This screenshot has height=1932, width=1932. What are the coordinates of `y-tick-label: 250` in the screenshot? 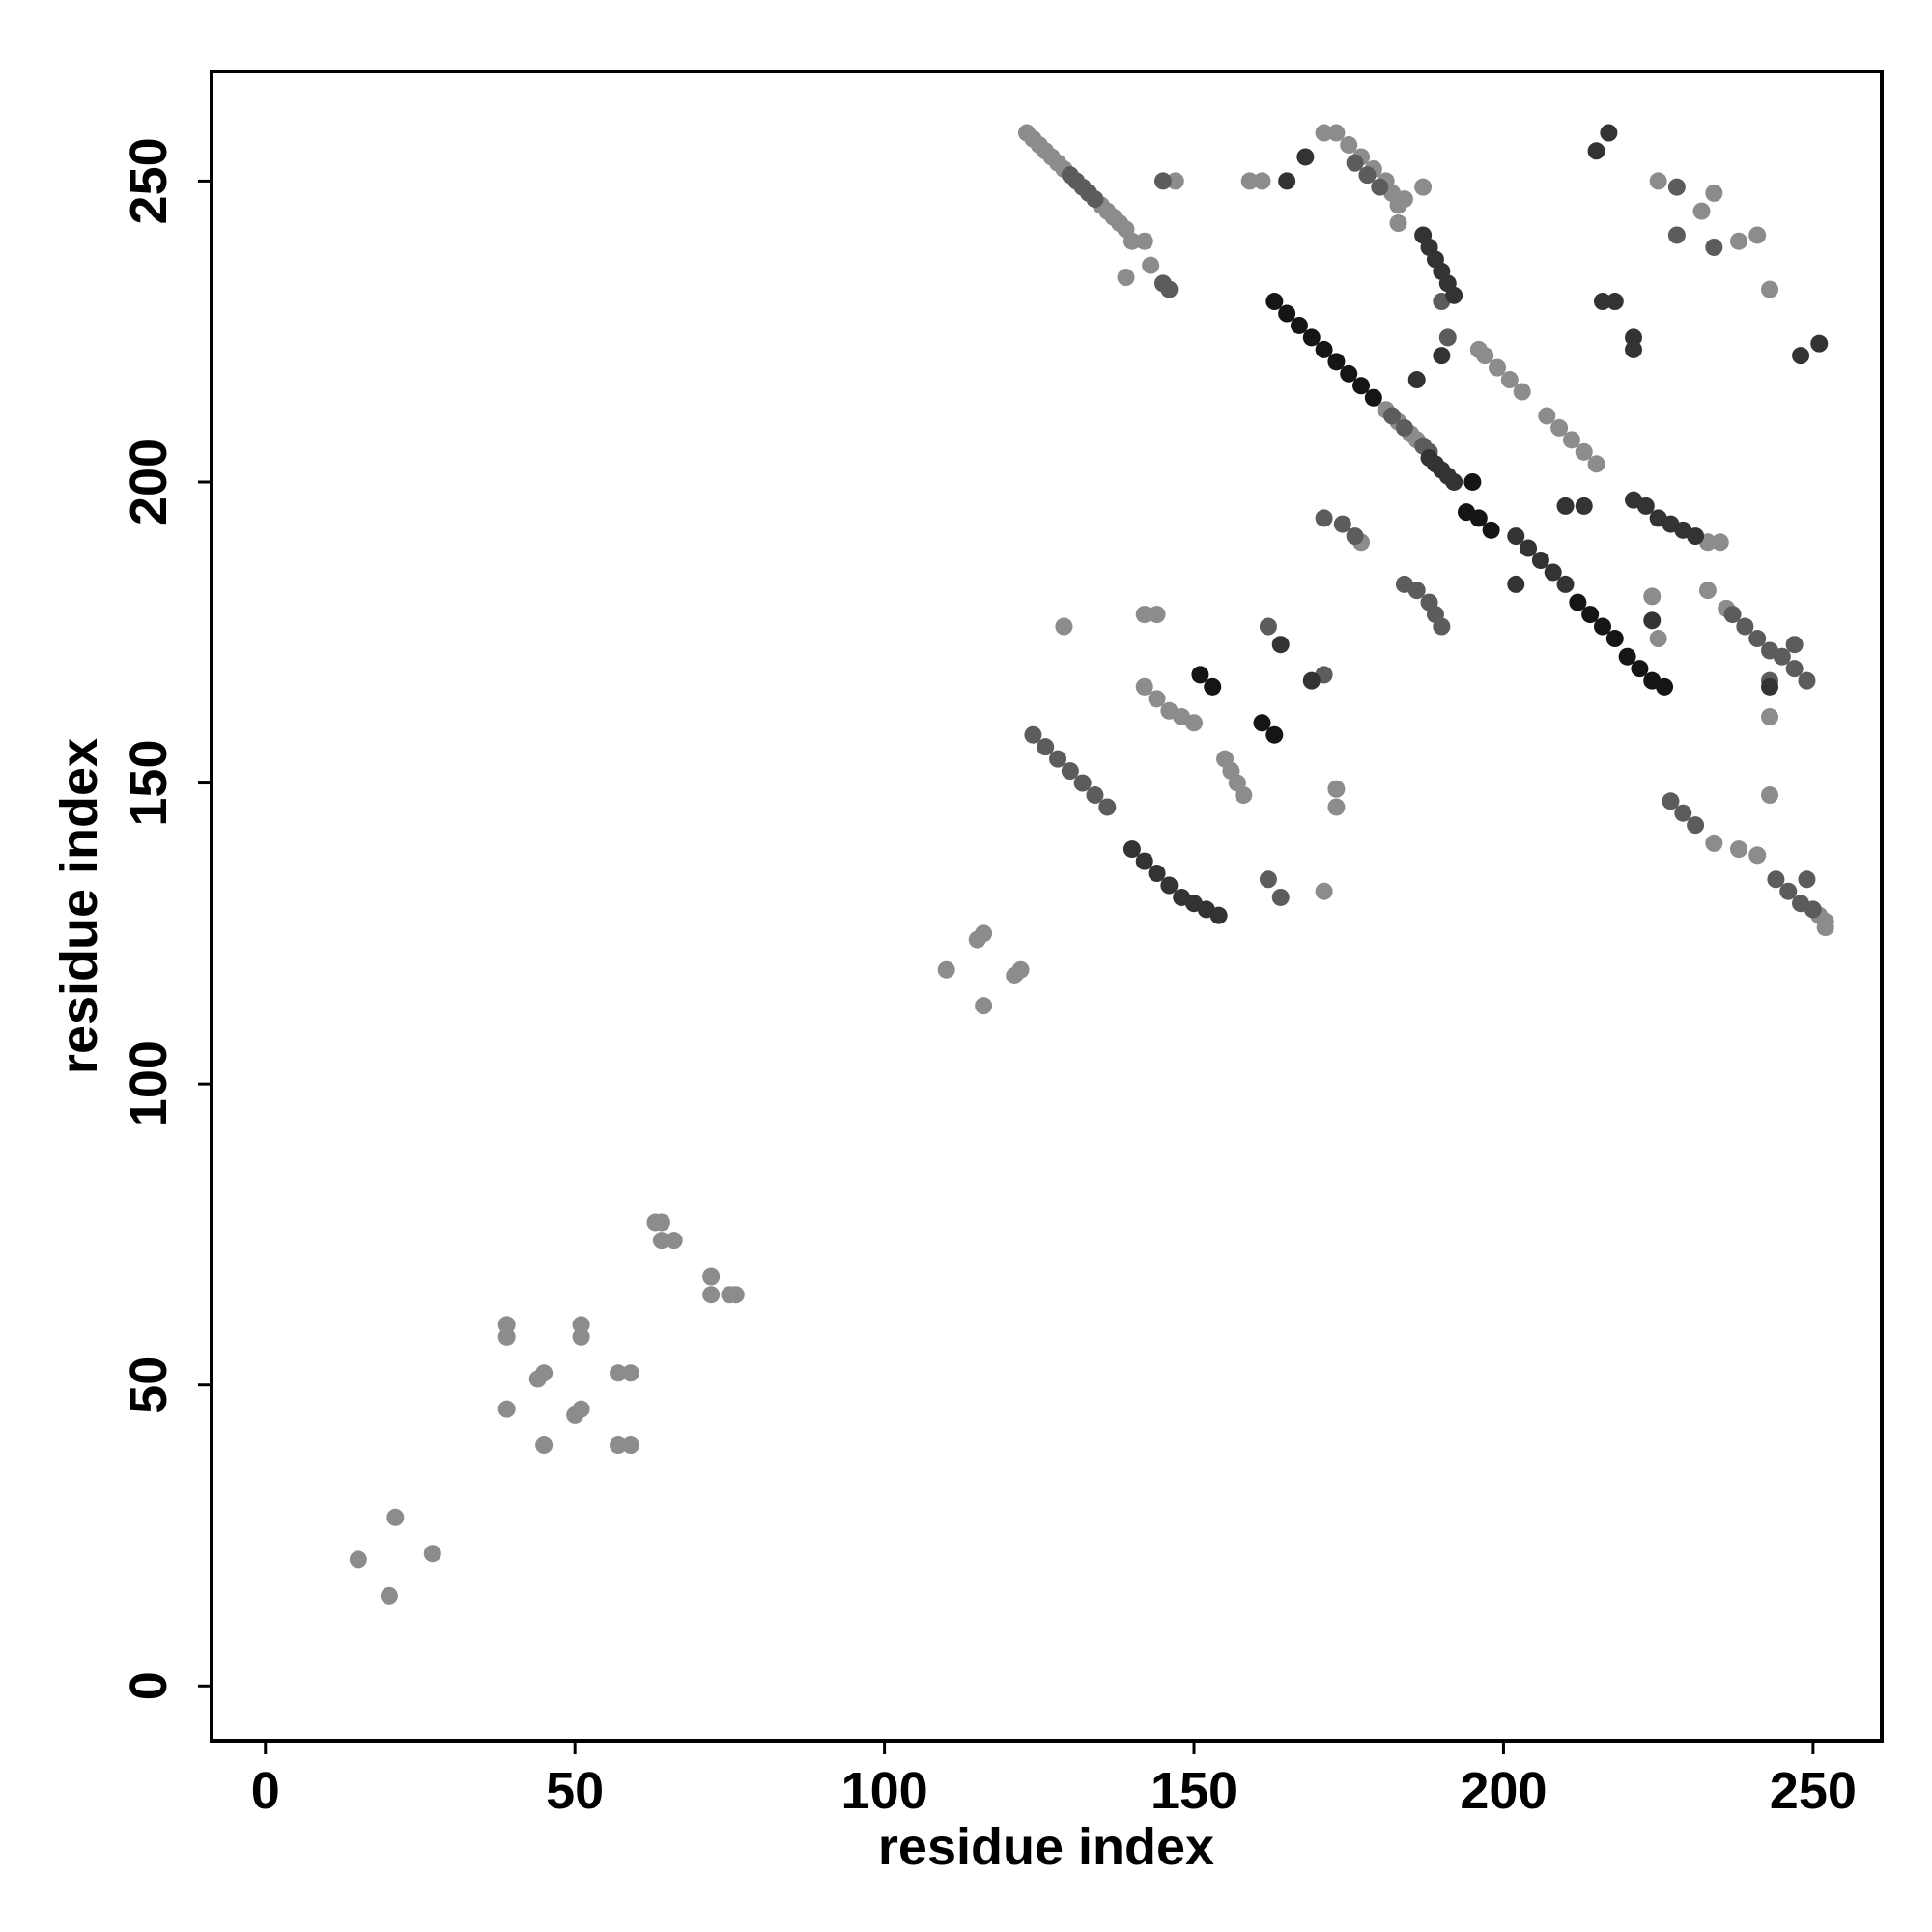 It's located at (149, 180).